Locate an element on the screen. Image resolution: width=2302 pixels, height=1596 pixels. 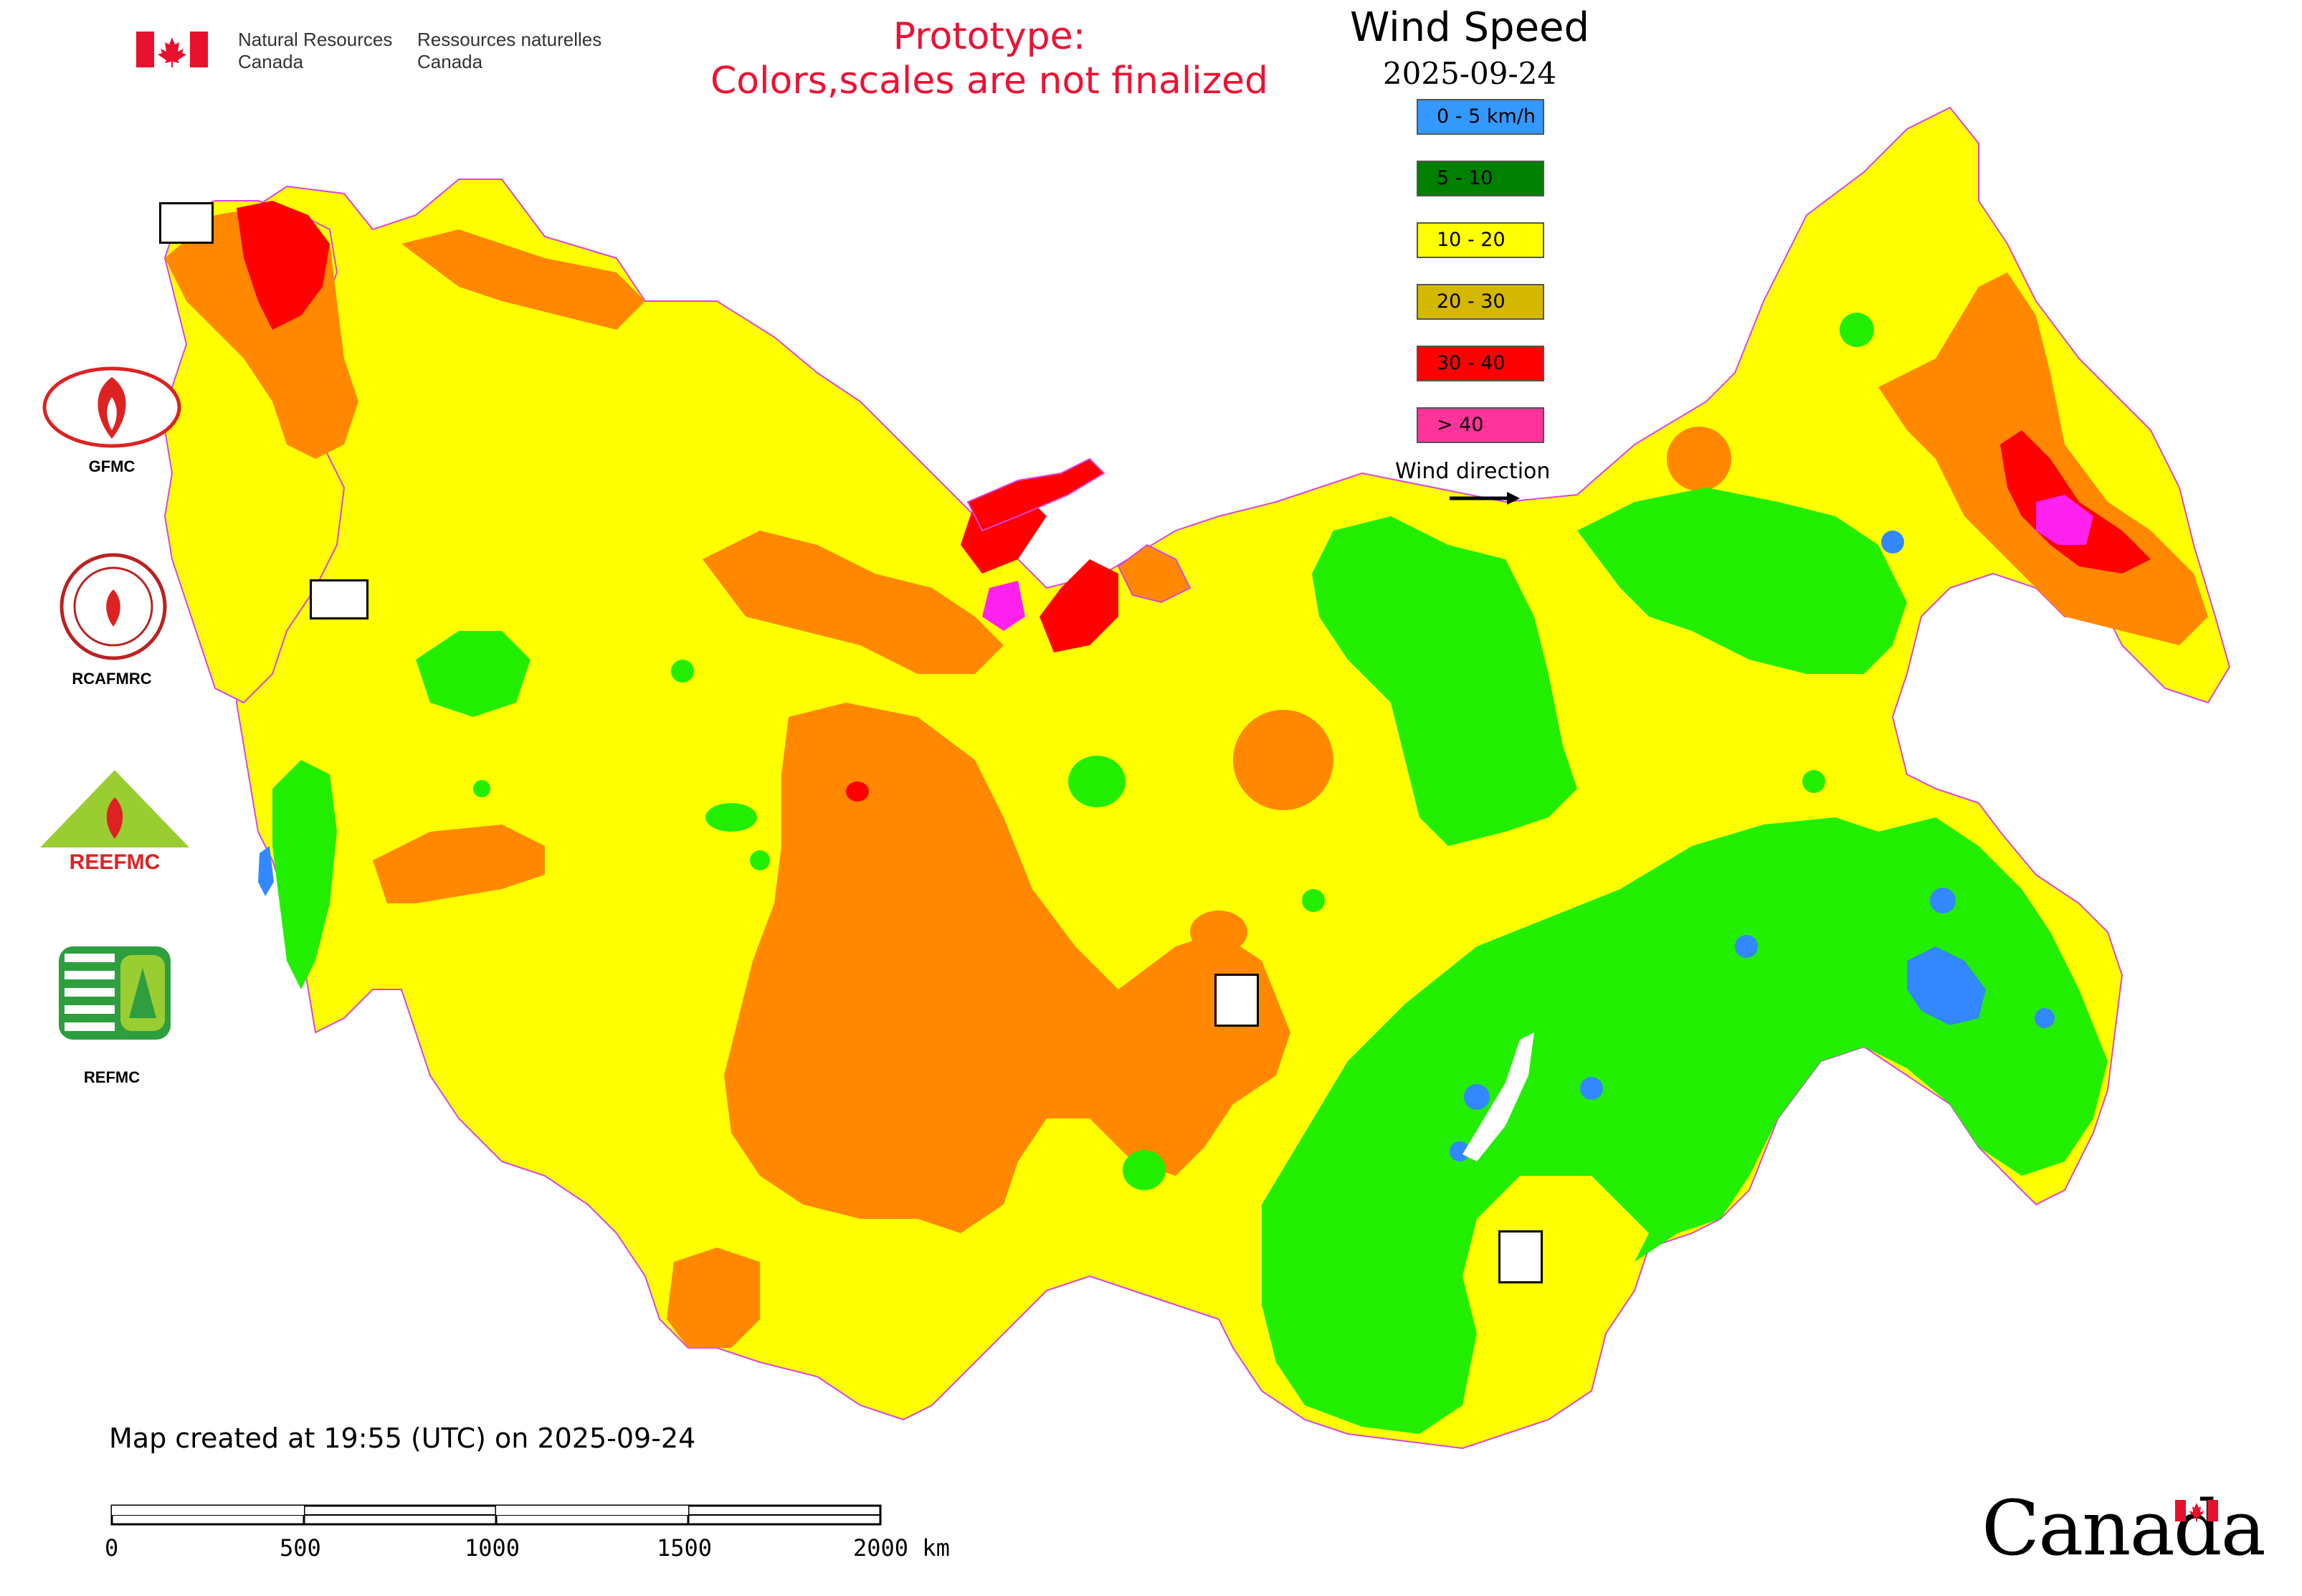
scale-label-1000: 1000 is located at coordinates (493, 1548).